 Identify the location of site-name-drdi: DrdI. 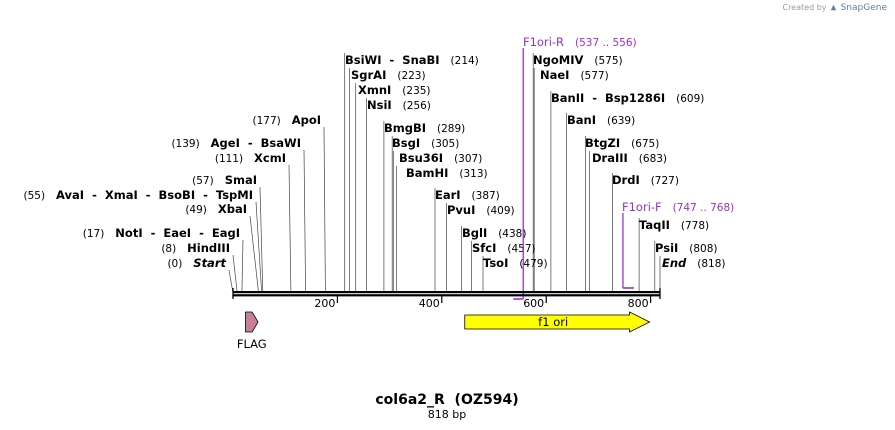
(626, 180).